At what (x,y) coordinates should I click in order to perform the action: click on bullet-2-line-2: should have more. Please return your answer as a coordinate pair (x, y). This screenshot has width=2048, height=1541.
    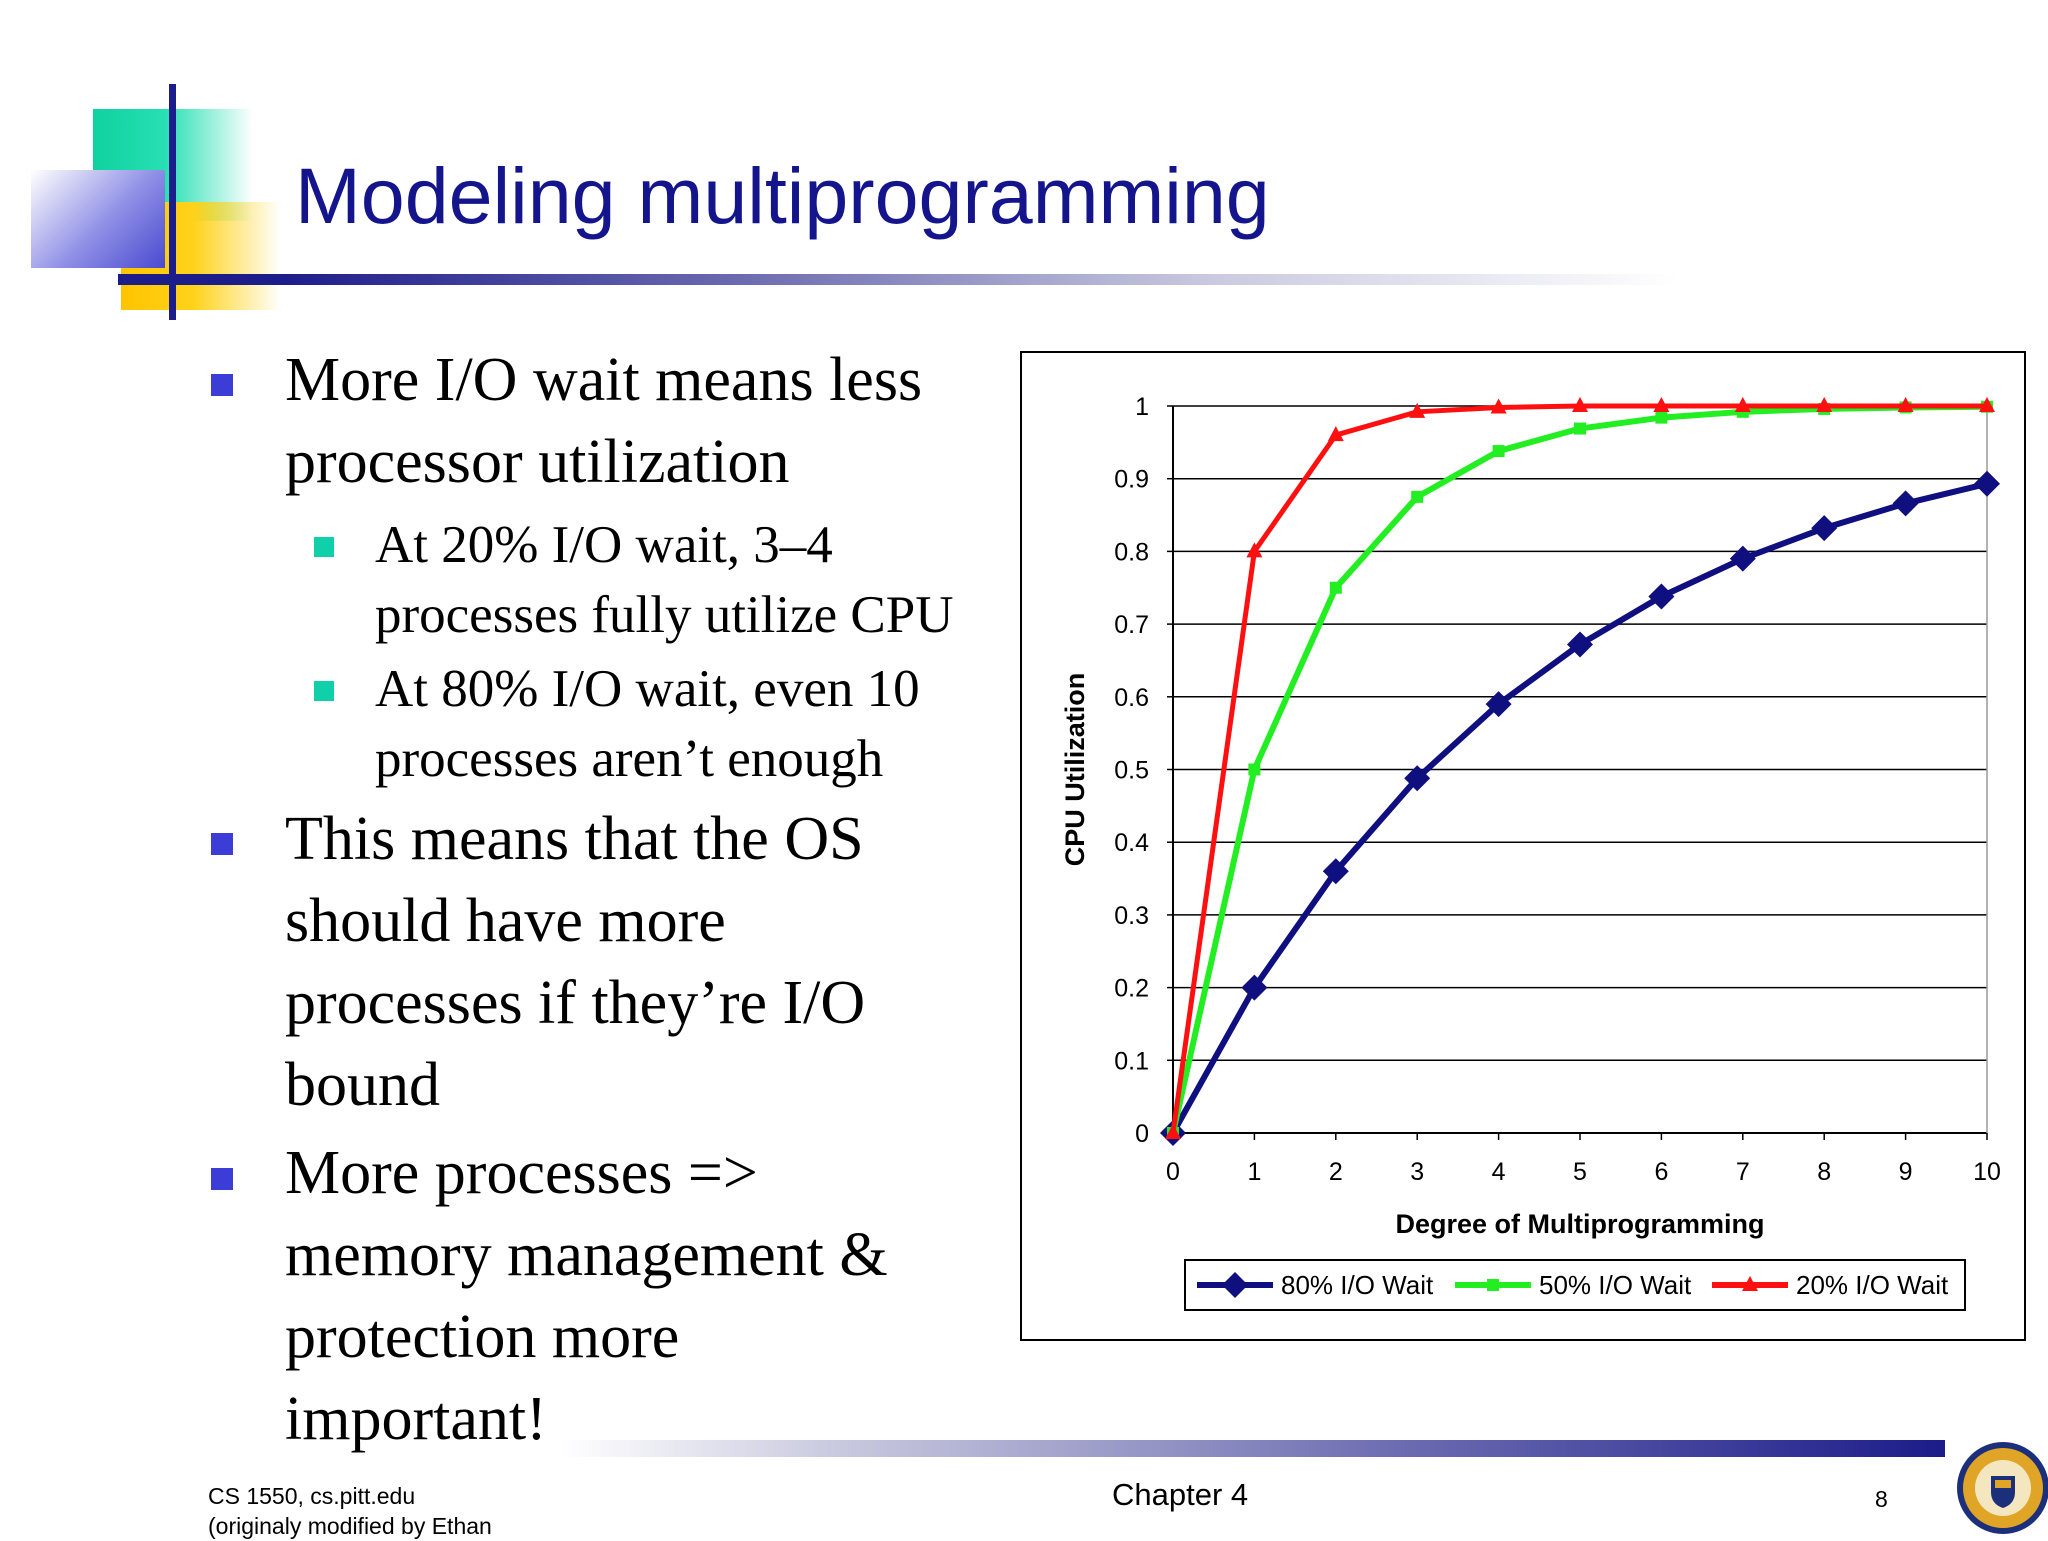
    Looking at the image, I should click on (505, 921).